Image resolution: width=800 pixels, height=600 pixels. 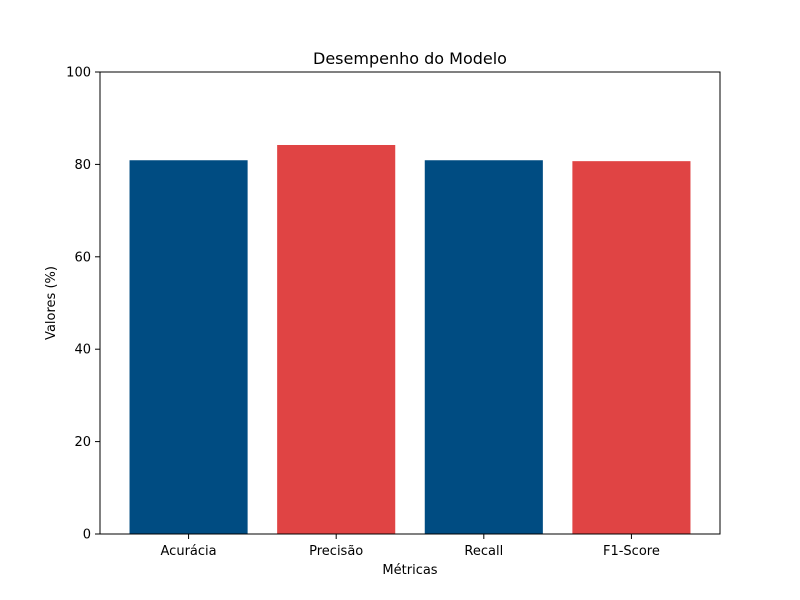 What do you see at coordinates (483, 551) in the screenshot?
I see `x-tick-label: Recall` at bounding box center [483, 551].